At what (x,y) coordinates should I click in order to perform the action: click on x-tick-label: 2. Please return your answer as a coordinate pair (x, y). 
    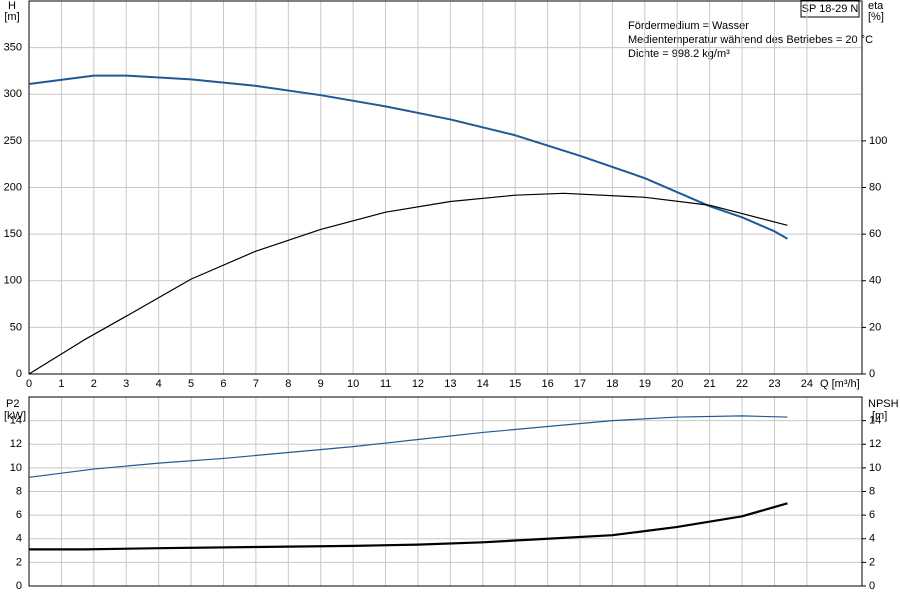
    Looking at the image, I should click on (94, 384).